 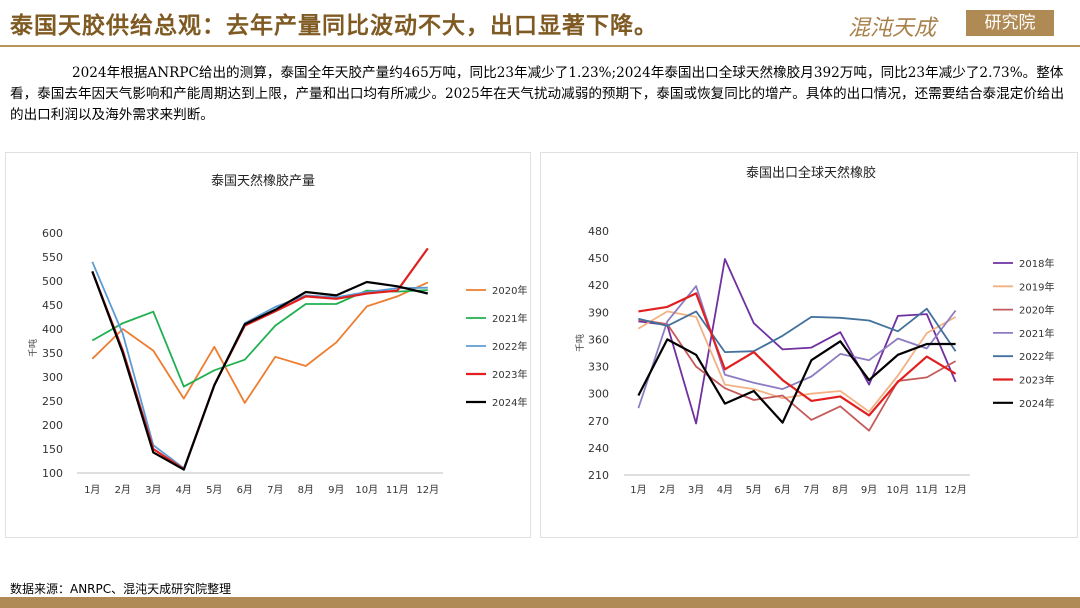 What do you see at coordinates (52, 305) in the screenshot?
I see `c0-y-tick-label-7: 450` at bounding box center [52, 305].